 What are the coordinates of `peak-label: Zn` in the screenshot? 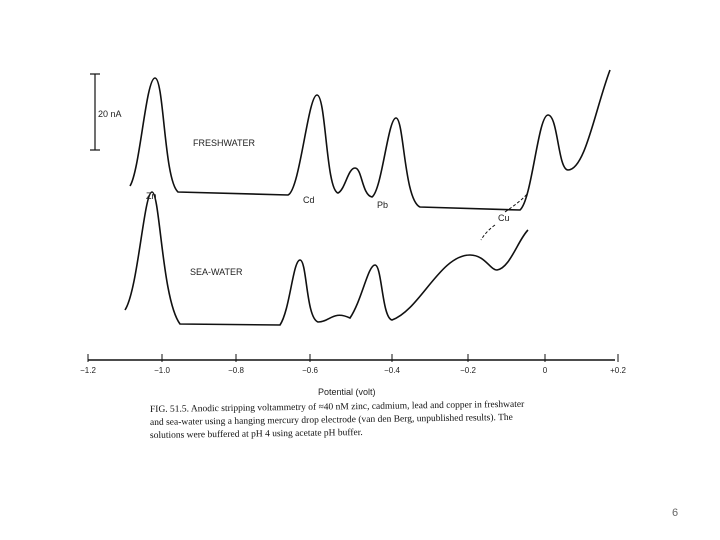 It's located at (151, 196).